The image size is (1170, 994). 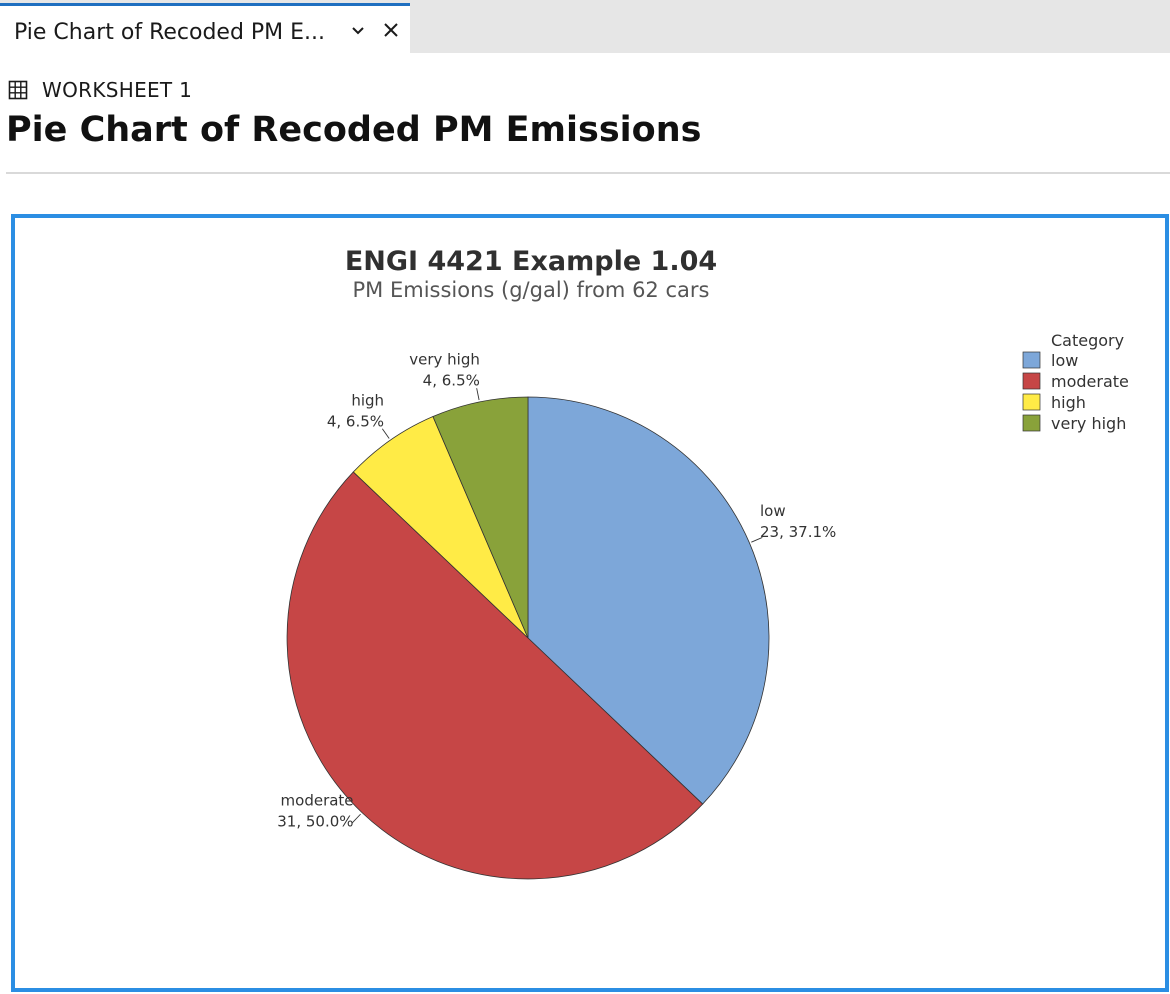 I want to click on table-grid-icon, so click(x=18, y=90).